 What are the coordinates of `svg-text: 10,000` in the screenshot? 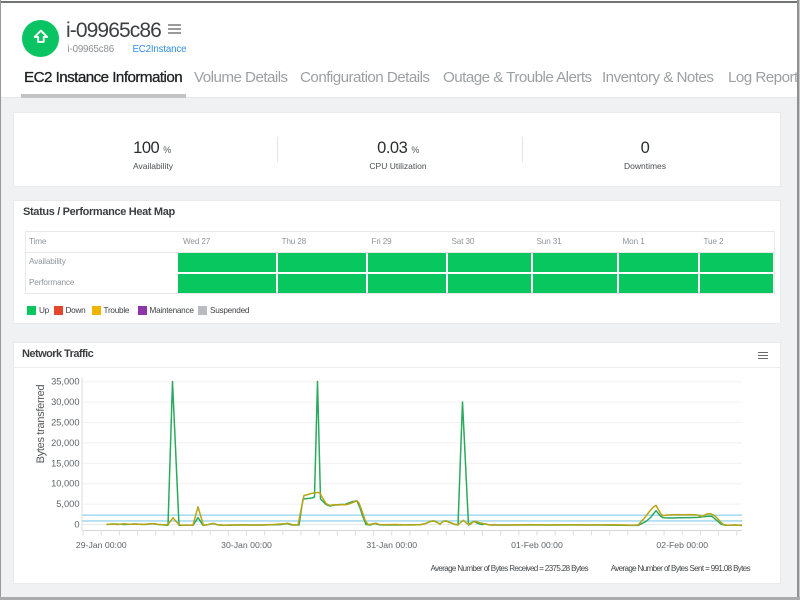 It's located at (65, 484).